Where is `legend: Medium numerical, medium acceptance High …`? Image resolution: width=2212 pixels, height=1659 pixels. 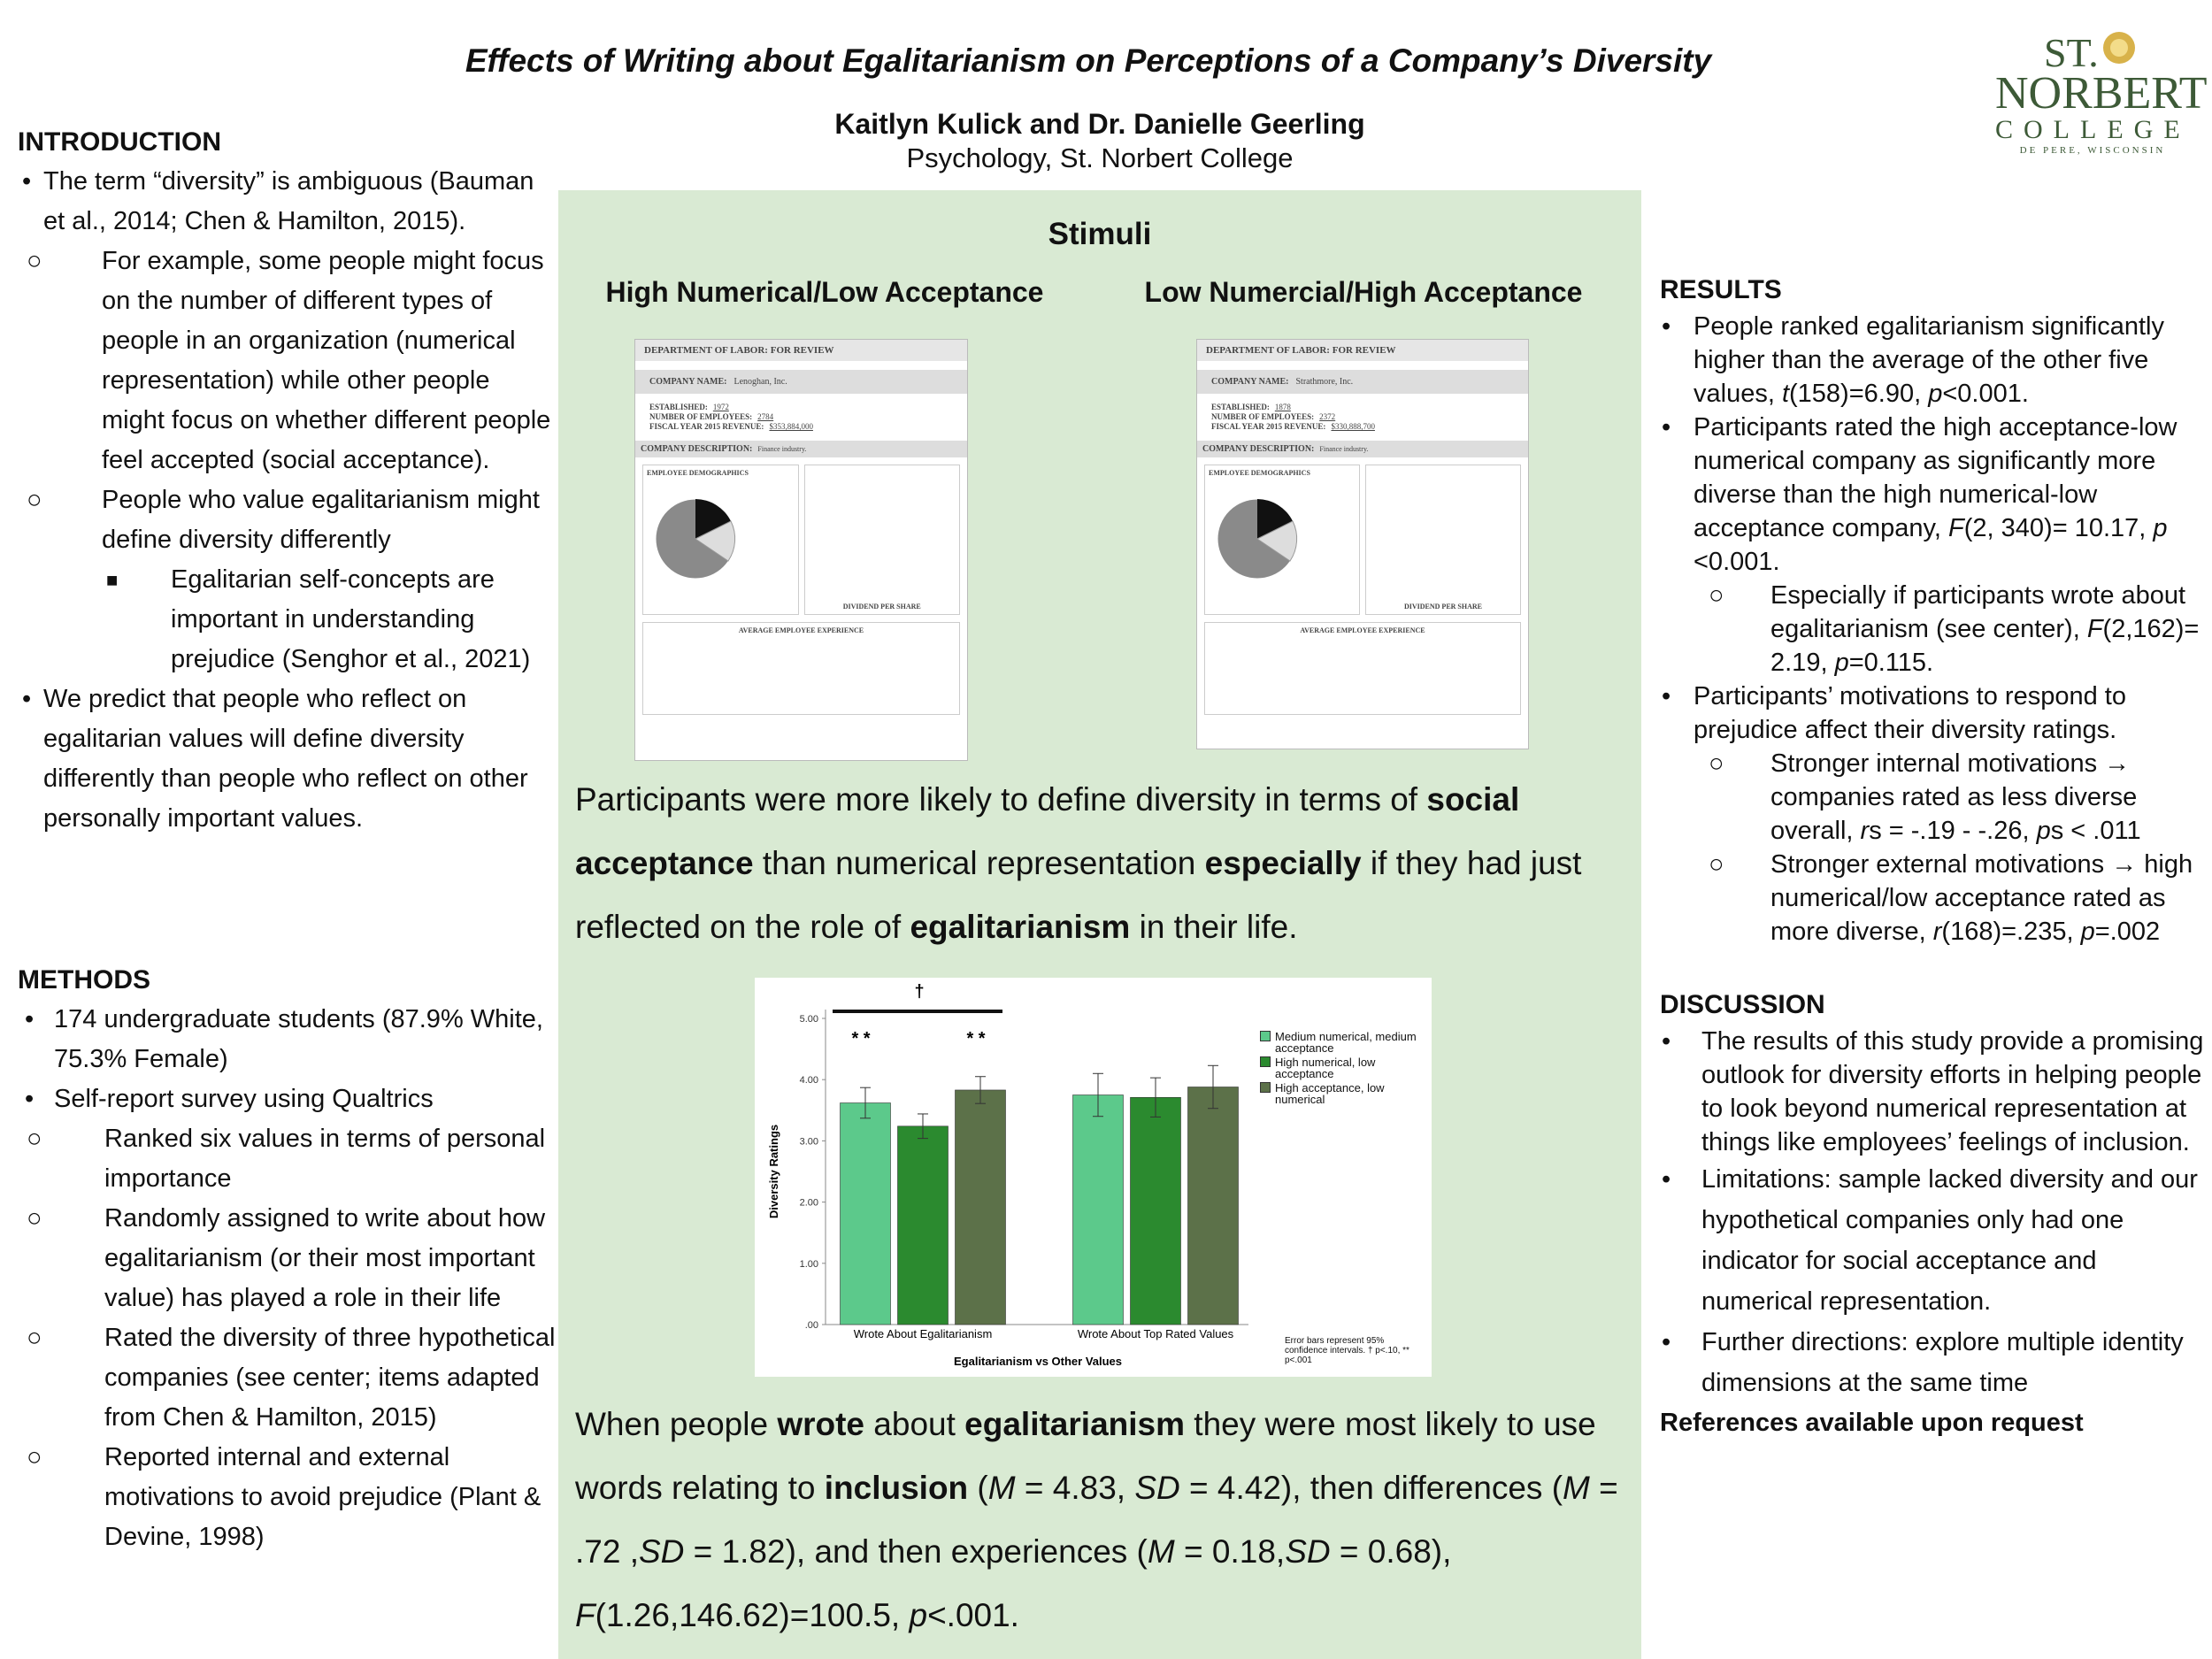
legend: Medium numerical, medium acceptance High … is located at coordinates (1340, 1069).